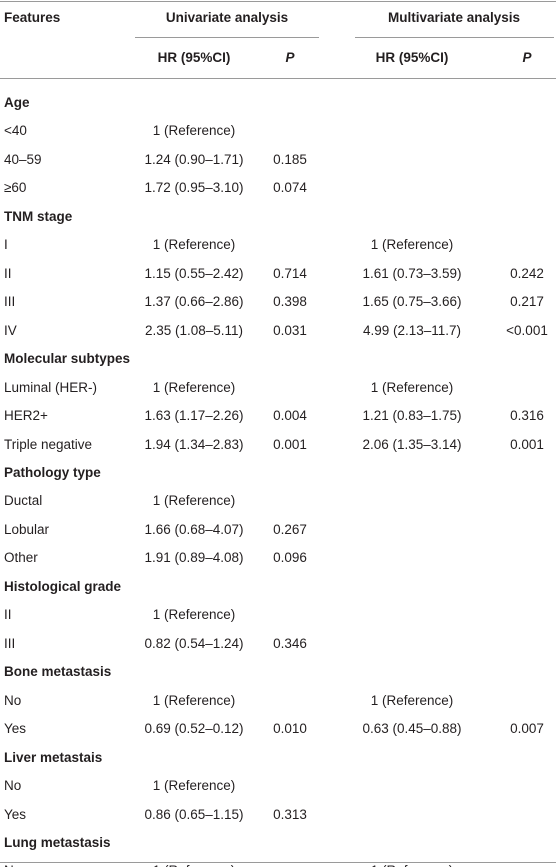  What do you see at coordinates (290, 302) in the screenshot?
I see `cell: 0.398` at bounding box center [290, 302].